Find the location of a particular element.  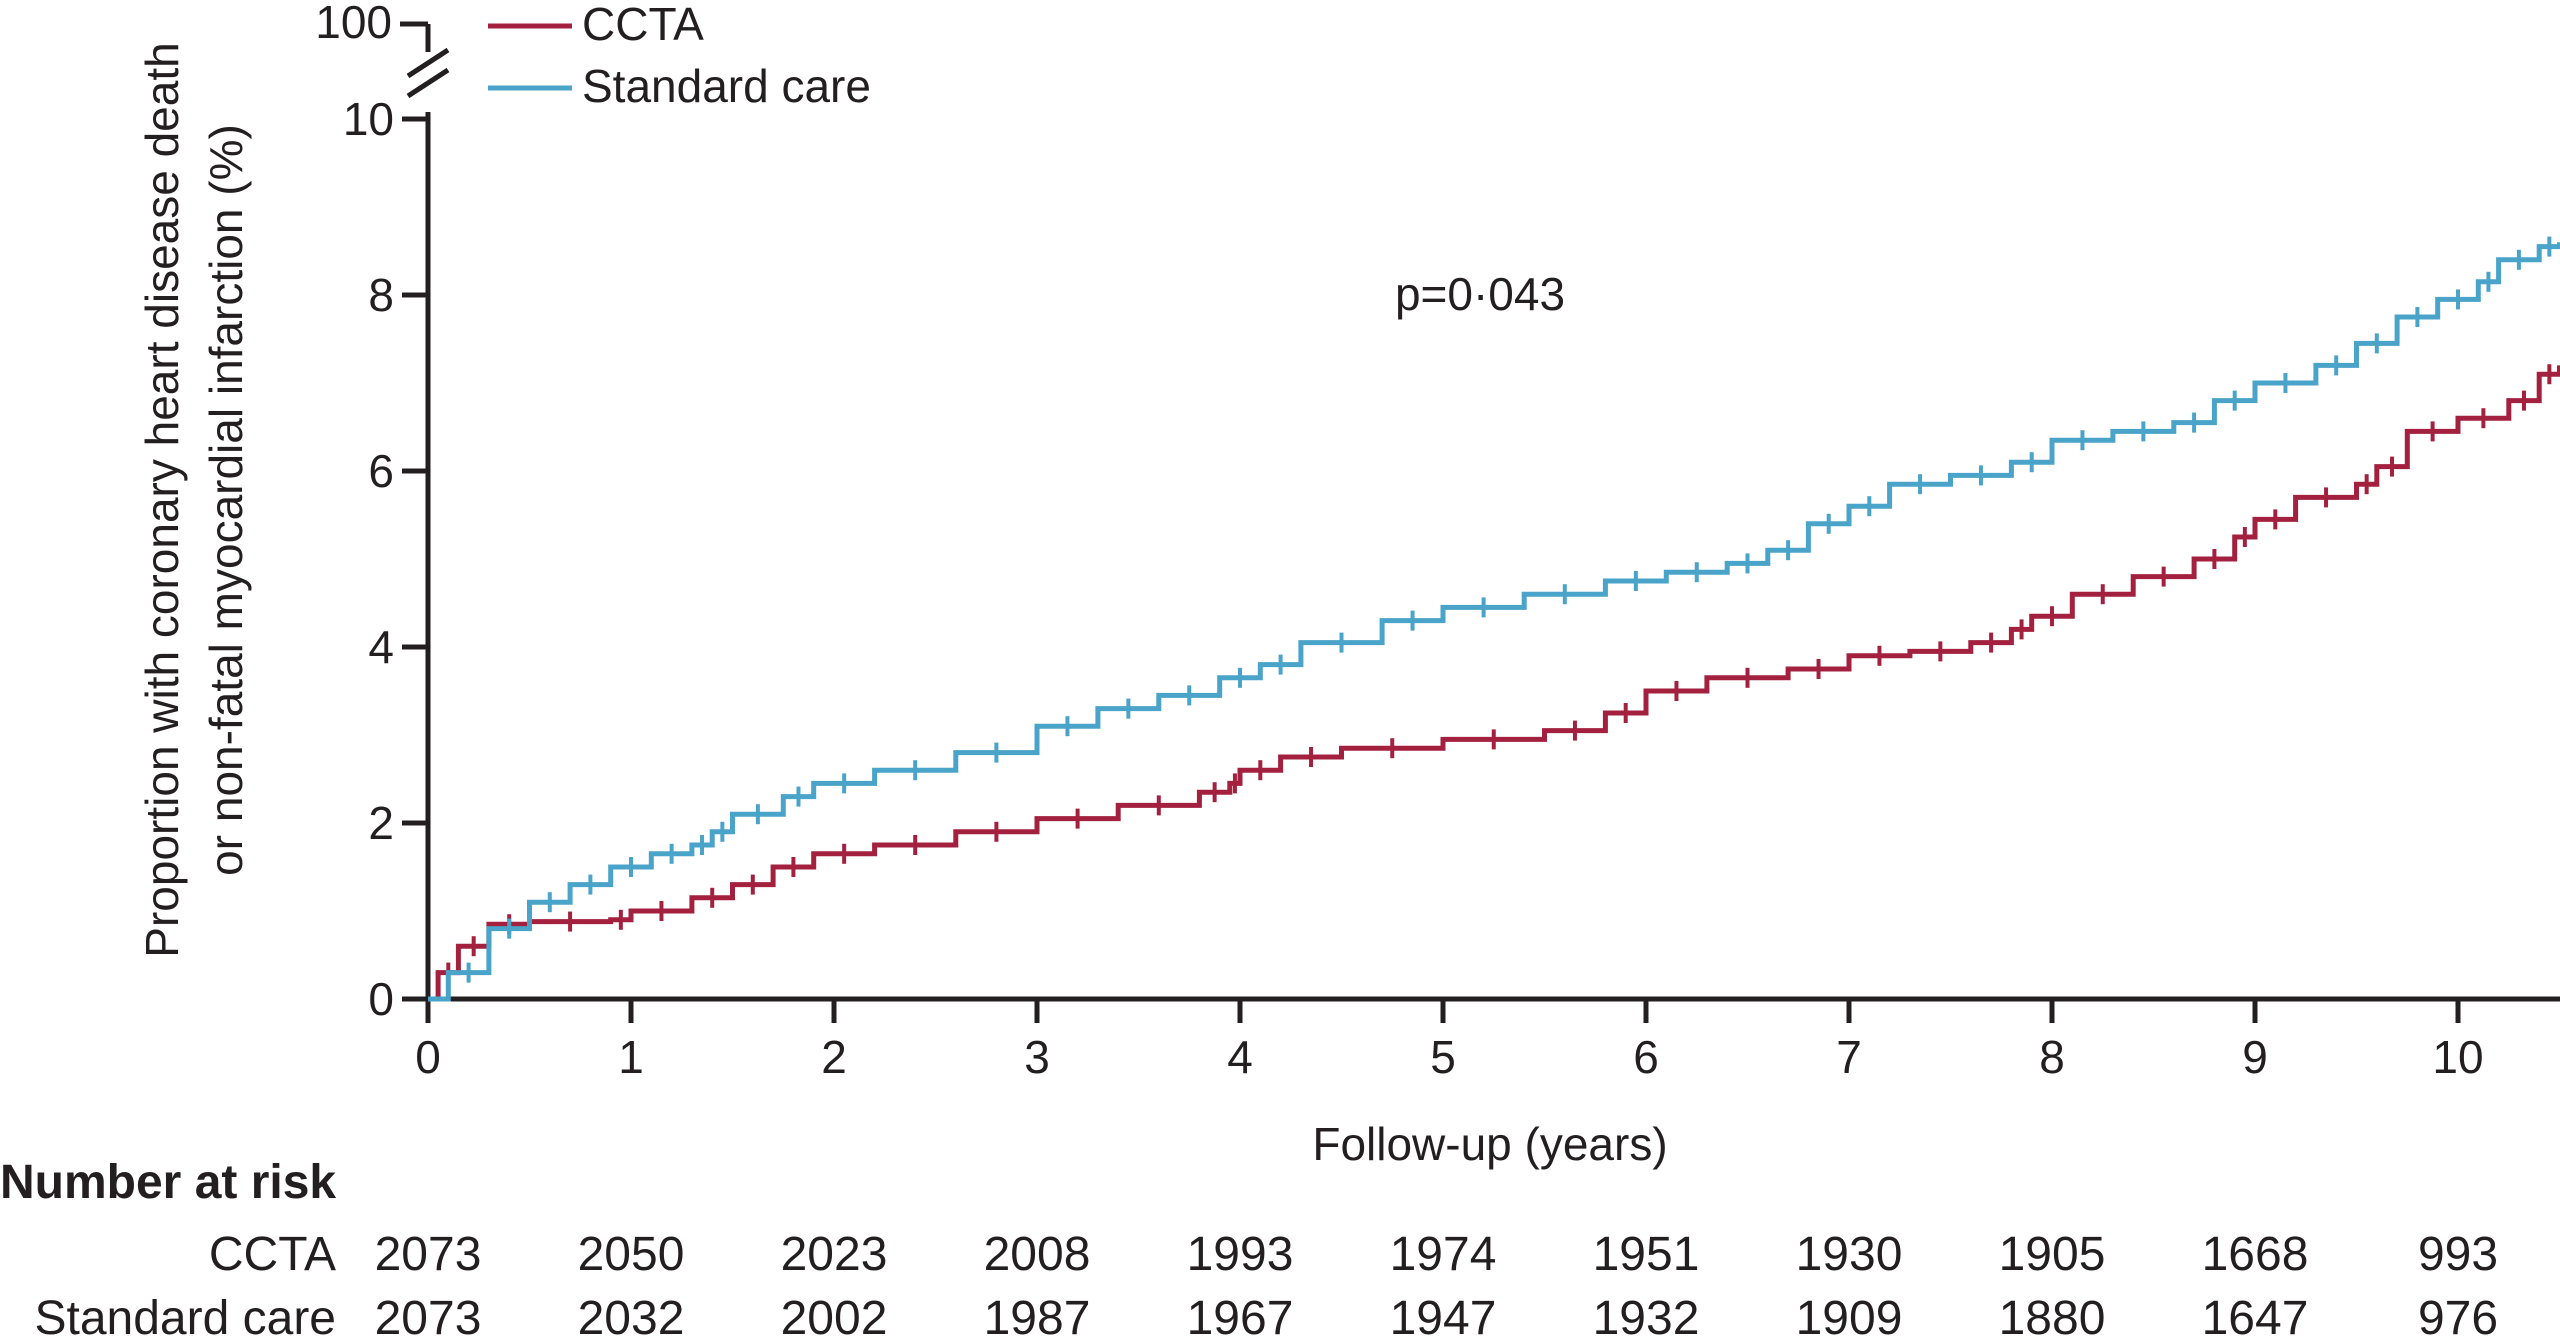

x-tick-label: 7 is located at coordinates (1849, 1057).